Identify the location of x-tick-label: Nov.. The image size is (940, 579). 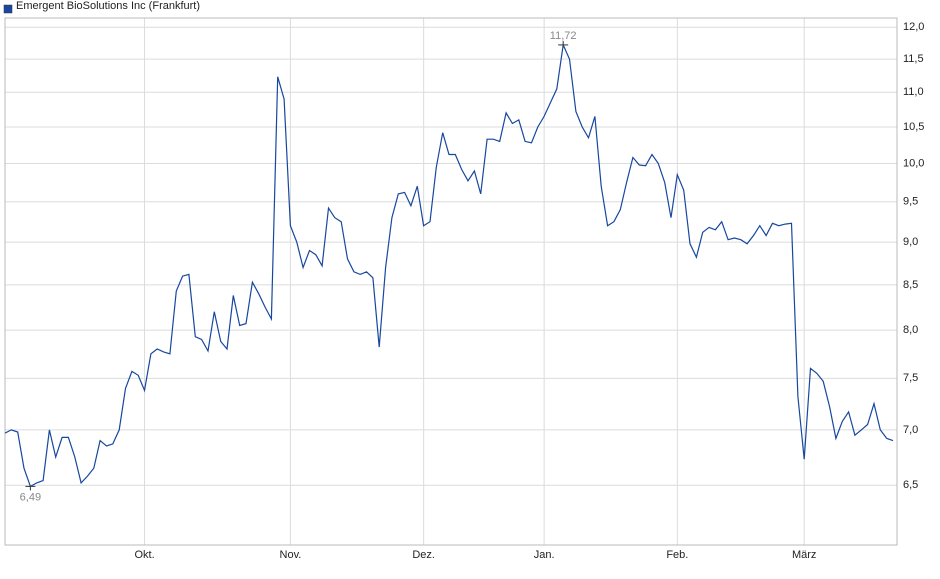
(291, 555).